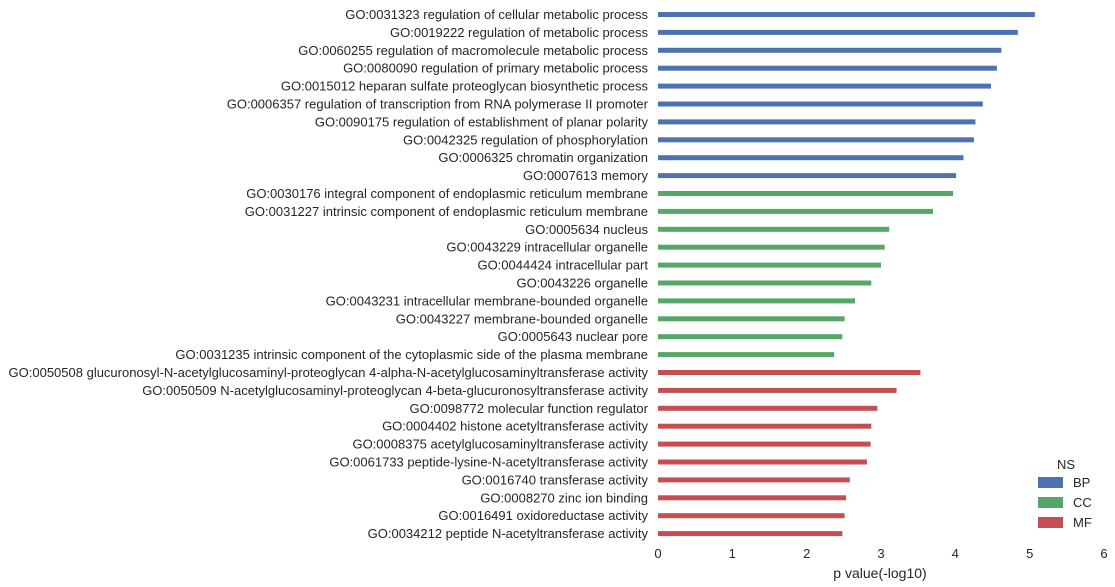  I want to click on category-label-13: GO:0005634 nucleus, so click(586, 229).